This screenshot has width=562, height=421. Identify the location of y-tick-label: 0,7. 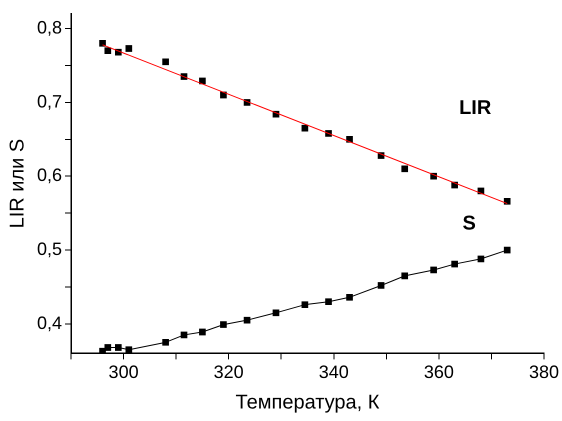
(49, 101).